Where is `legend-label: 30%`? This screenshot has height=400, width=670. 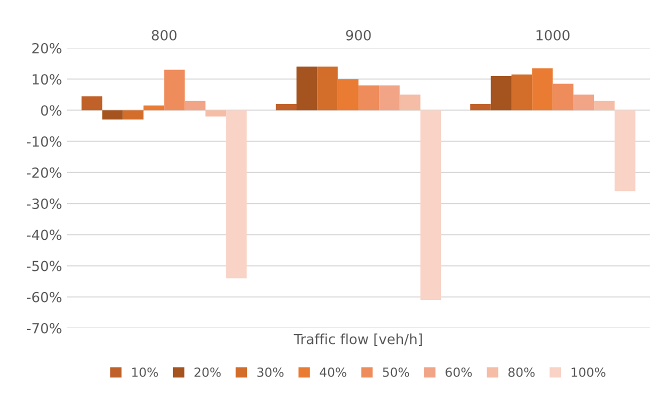
legend-label: 30% is located at coordinates (270, 372).